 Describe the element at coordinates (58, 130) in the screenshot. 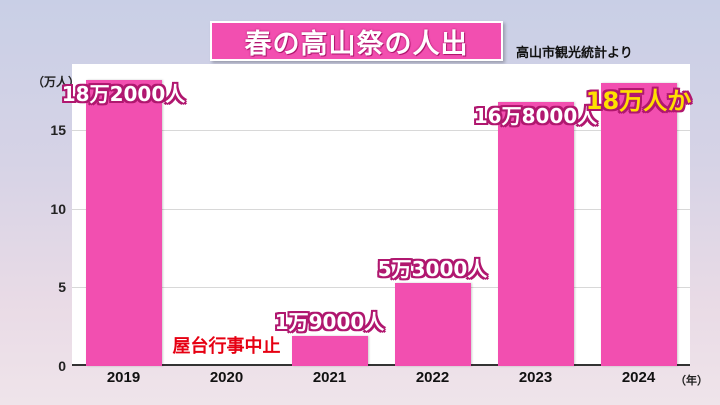

I see `y-tick-label: 15` at that location.